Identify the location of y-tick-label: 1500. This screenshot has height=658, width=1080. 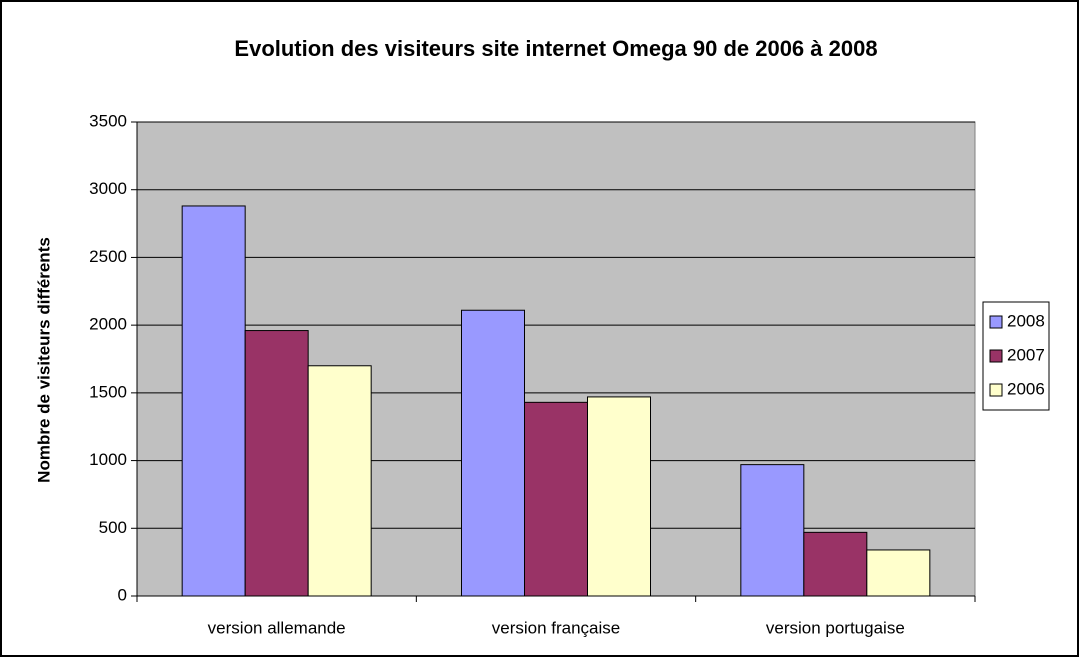
(108, 391).